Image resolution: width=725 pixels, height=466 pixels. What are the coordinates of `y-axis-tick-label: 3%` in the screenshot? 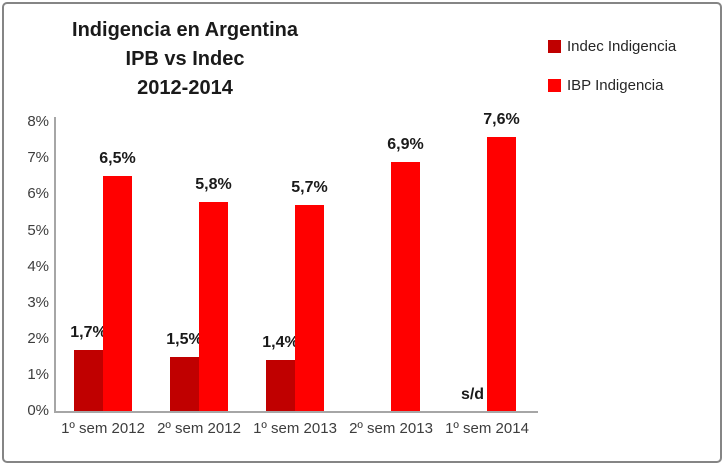 It's located at (38, 302).